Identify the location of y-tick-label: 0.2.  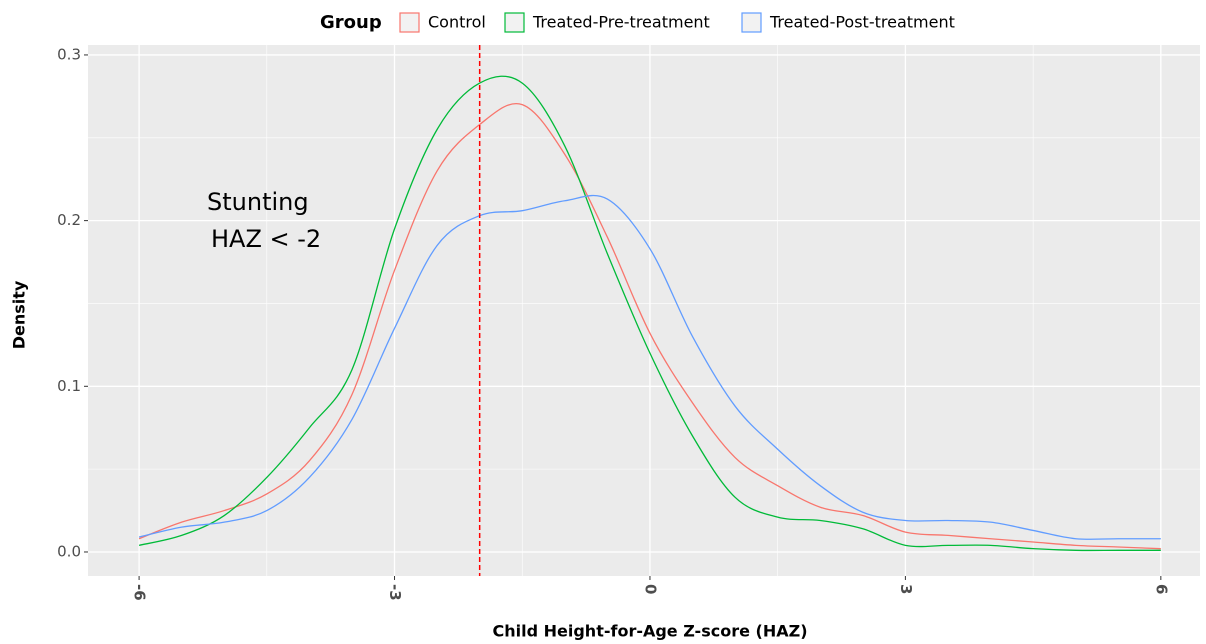
(69, 220).